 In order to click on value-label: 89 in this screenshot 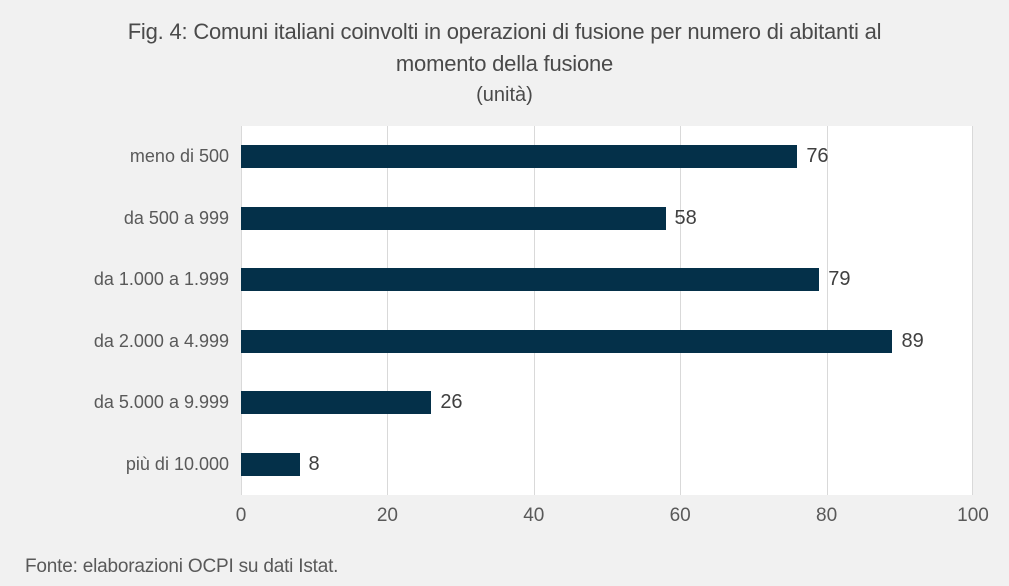, I will do `click(912, 340)`.